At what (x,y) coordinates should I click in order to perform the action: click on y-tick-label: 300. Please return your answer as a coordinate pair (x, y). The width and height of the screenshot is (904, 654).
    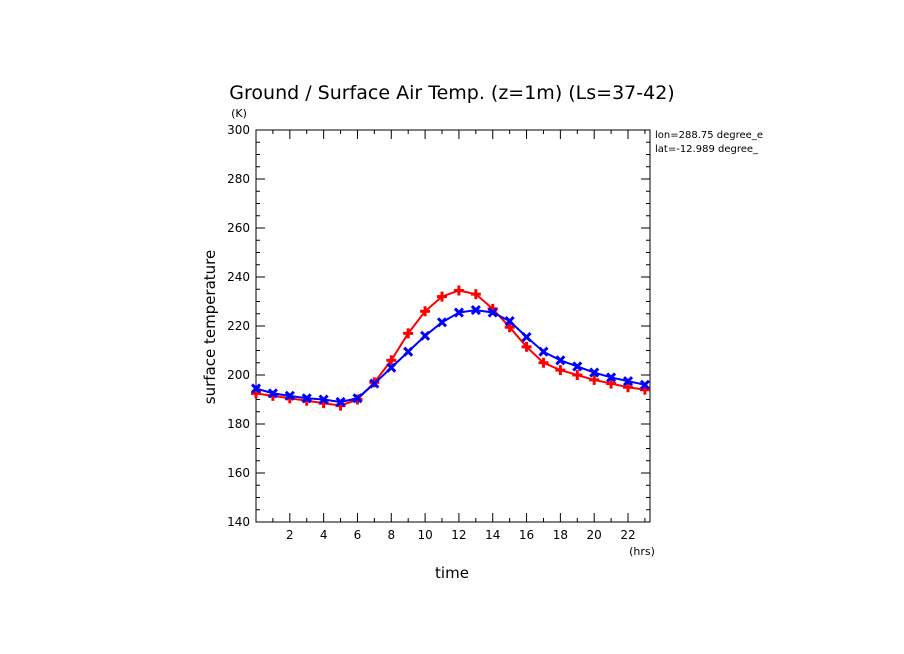
    Looking at the image, I should click on (238, 130).